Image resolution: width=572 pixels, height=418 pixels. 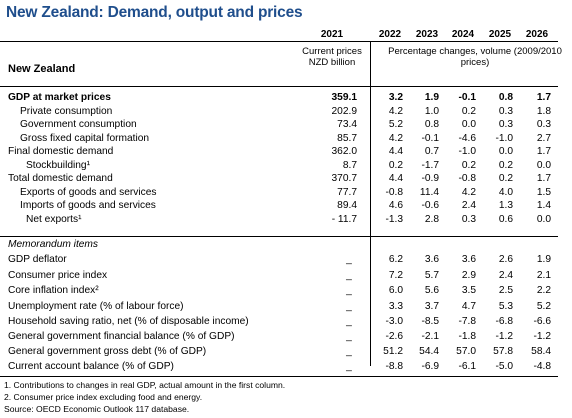 What do you see at coordinates (279, 376) in the screenshot?
I see `bottom-rule` at bounding box center [279, 376].